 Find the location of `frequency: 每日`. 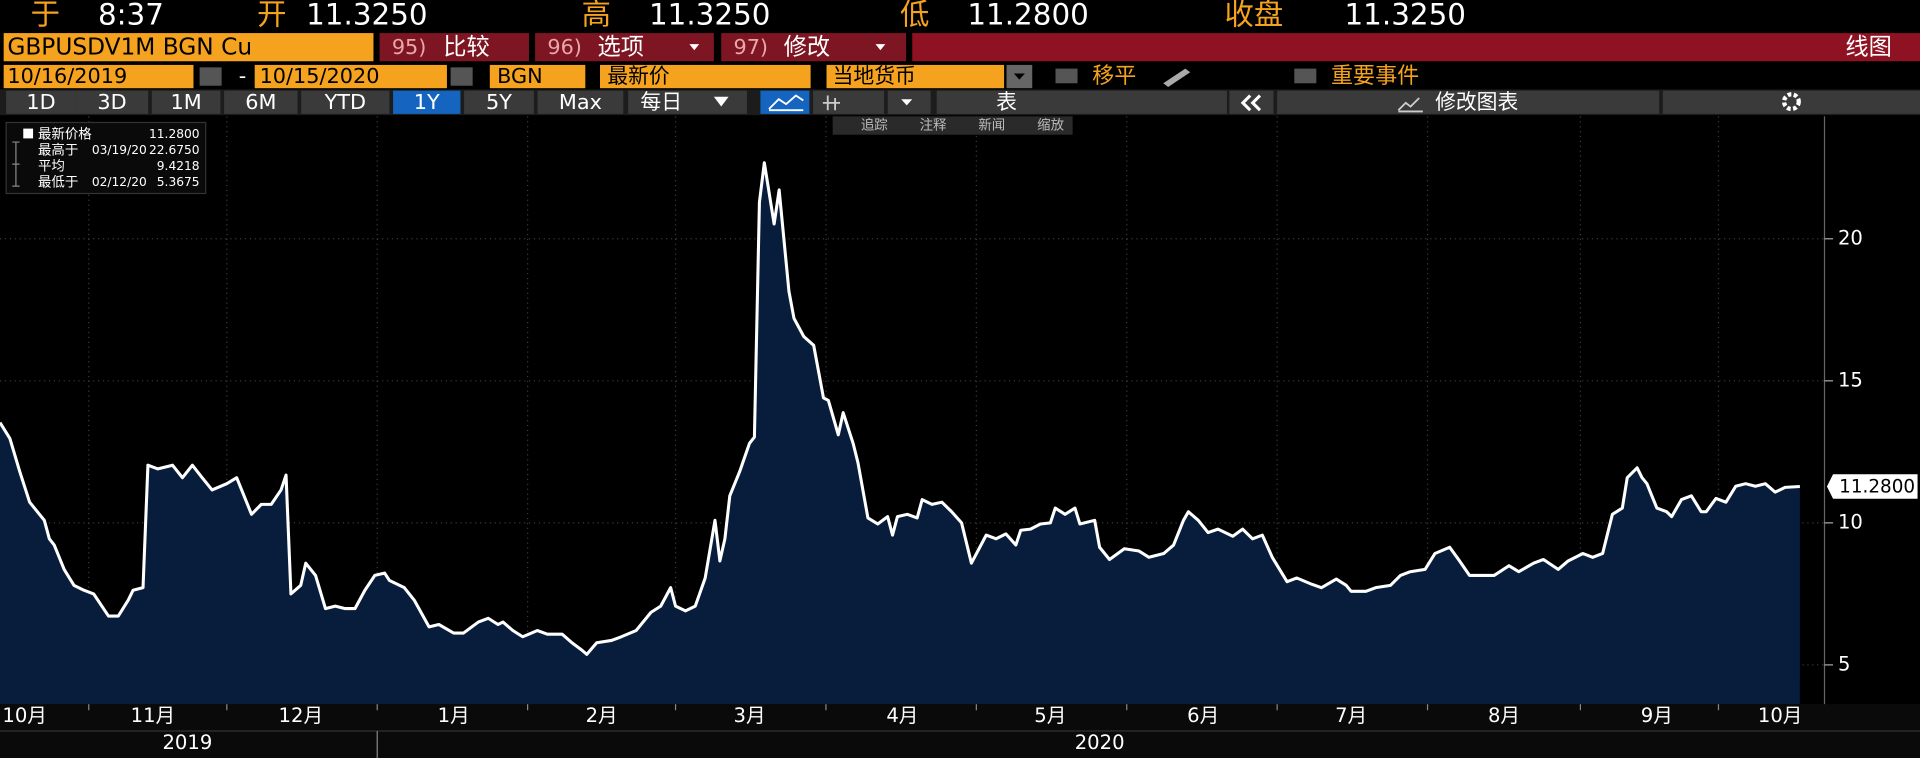

frequency: 每日 is located at coordinates (661, 102).